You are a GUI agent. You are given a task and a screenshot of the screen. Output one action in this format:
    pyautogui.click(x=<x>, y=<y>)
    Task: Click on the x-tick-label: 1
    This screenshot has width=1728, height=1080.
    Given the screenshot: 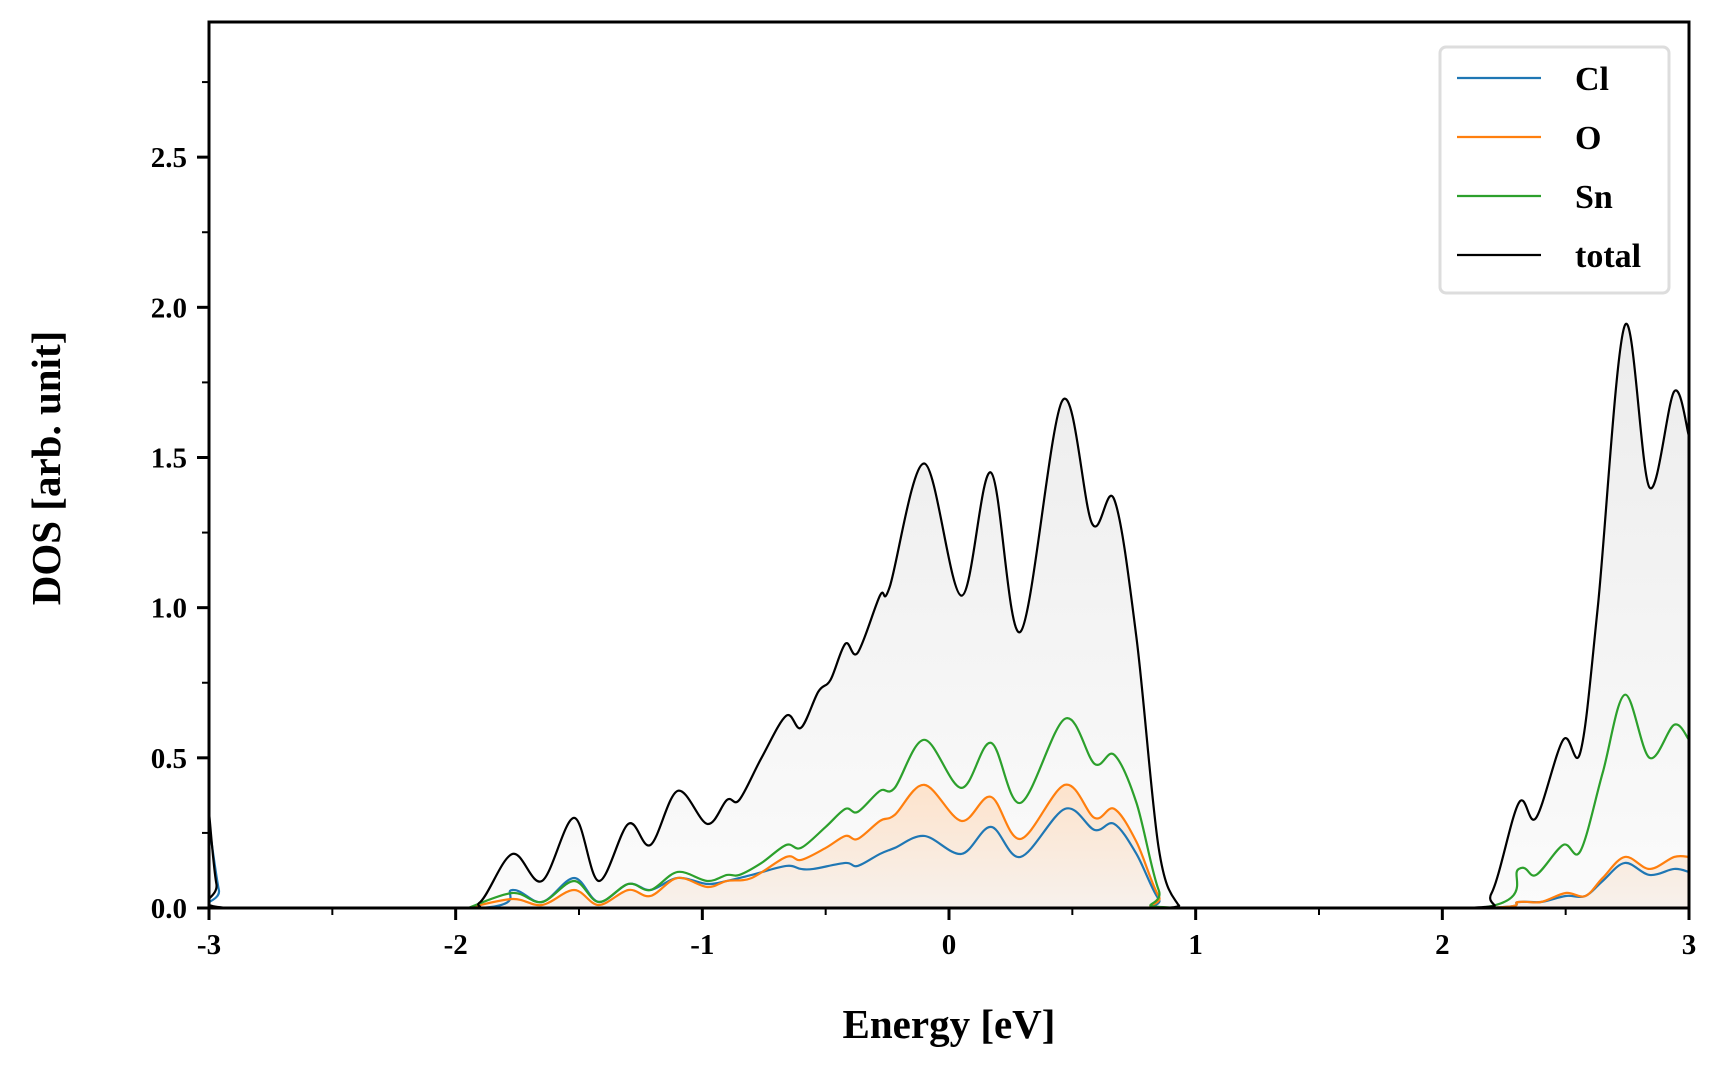 What is the action you would take?
    pyautogui.click(x=1195, y=945)
    